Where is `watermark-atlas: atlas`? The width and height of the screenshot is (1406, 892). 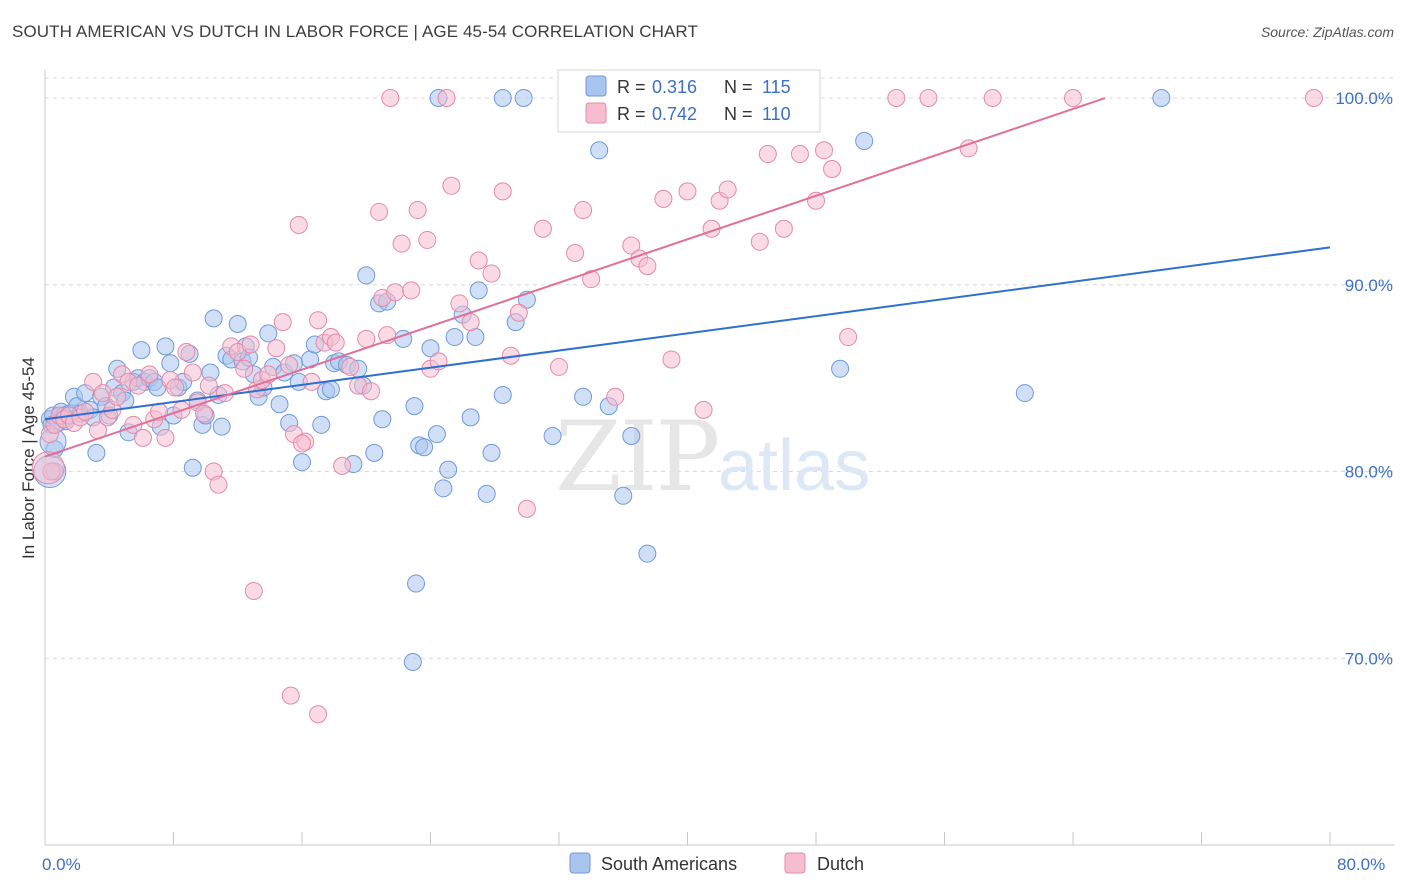
watermark-atlas: atlas is located at coordinates (794, 466).